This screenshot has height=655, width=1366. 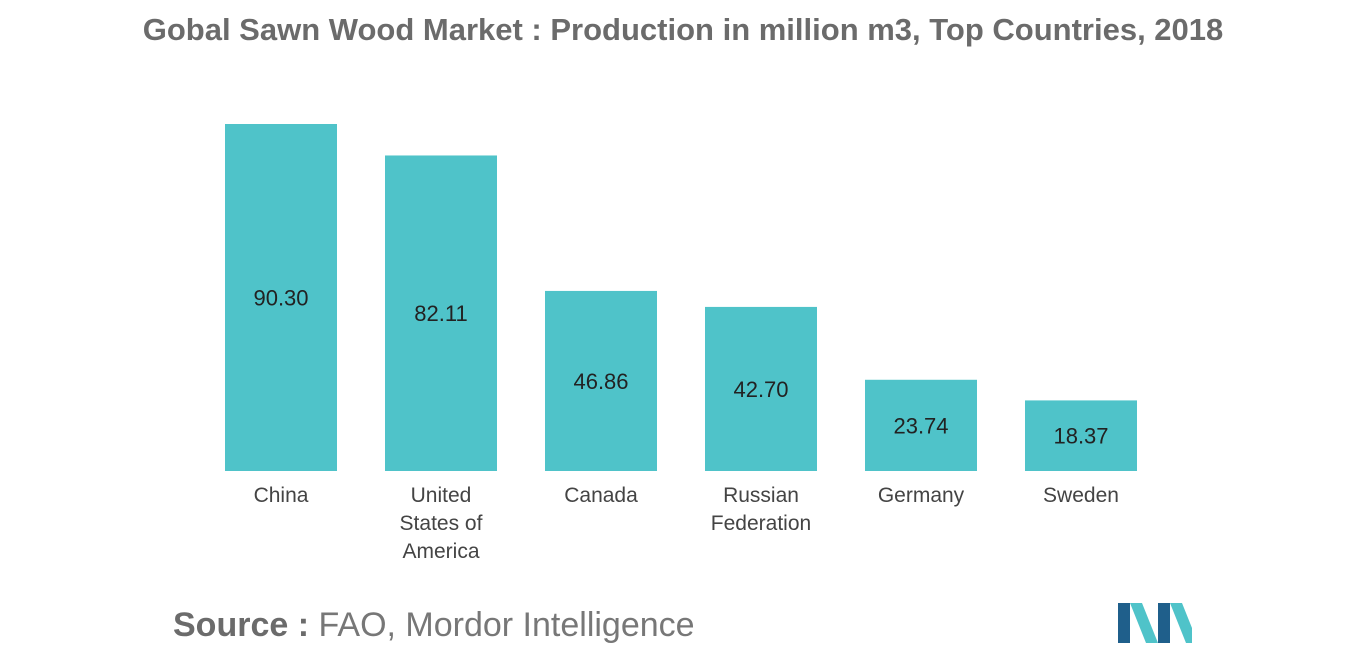 What do you see at coordinates (506, 625) in the screenshot?
I see `source-text: FAO, Mordor Intelligence` at bounding box center [506, 625].